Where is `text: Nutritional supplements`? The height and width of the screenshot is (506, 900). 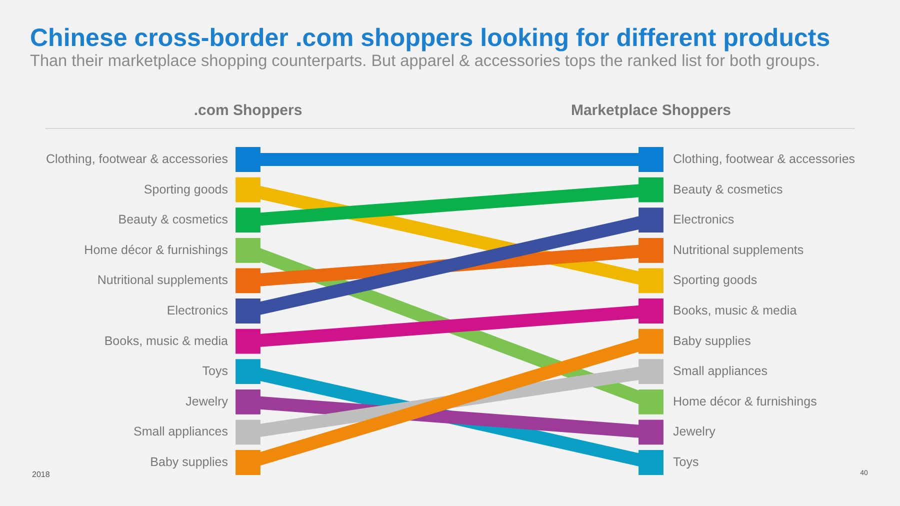
text: Nutritional supplements is located at coordinates (738, 249).